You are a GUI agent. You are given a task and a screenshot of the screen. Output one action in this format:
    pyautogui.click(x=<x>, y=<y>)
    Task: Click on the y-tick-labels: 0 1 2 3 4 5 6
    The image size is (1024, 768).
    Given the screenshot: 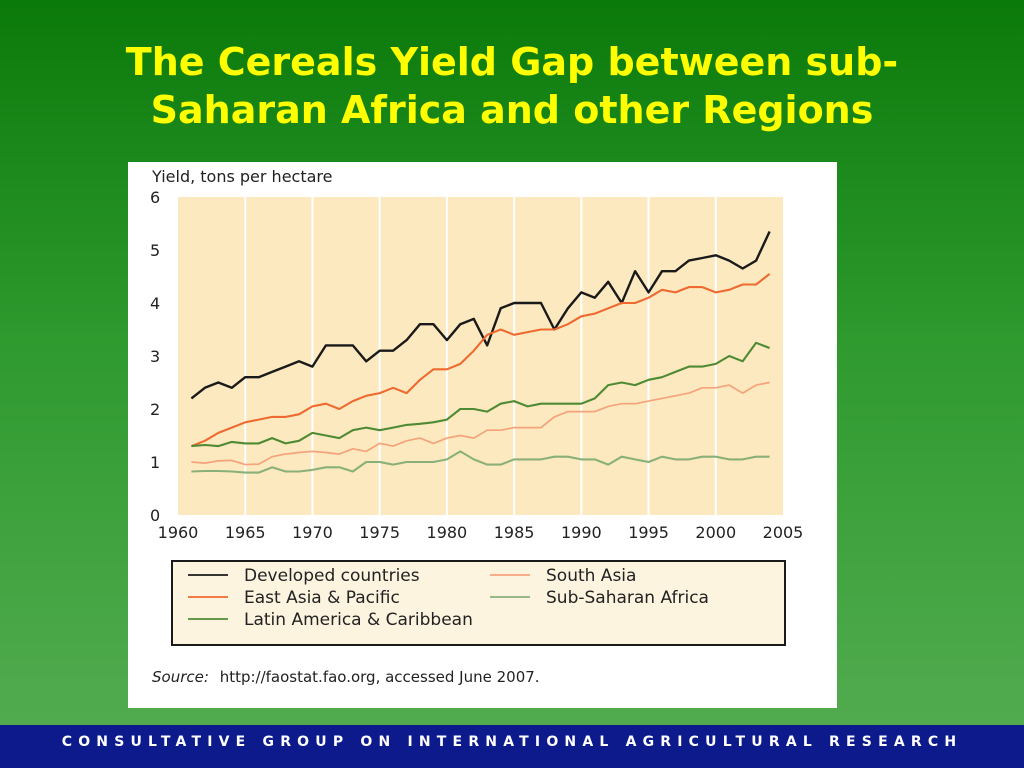 What is the action you would take?
    pyautogui.click(x=155, y=356)
    